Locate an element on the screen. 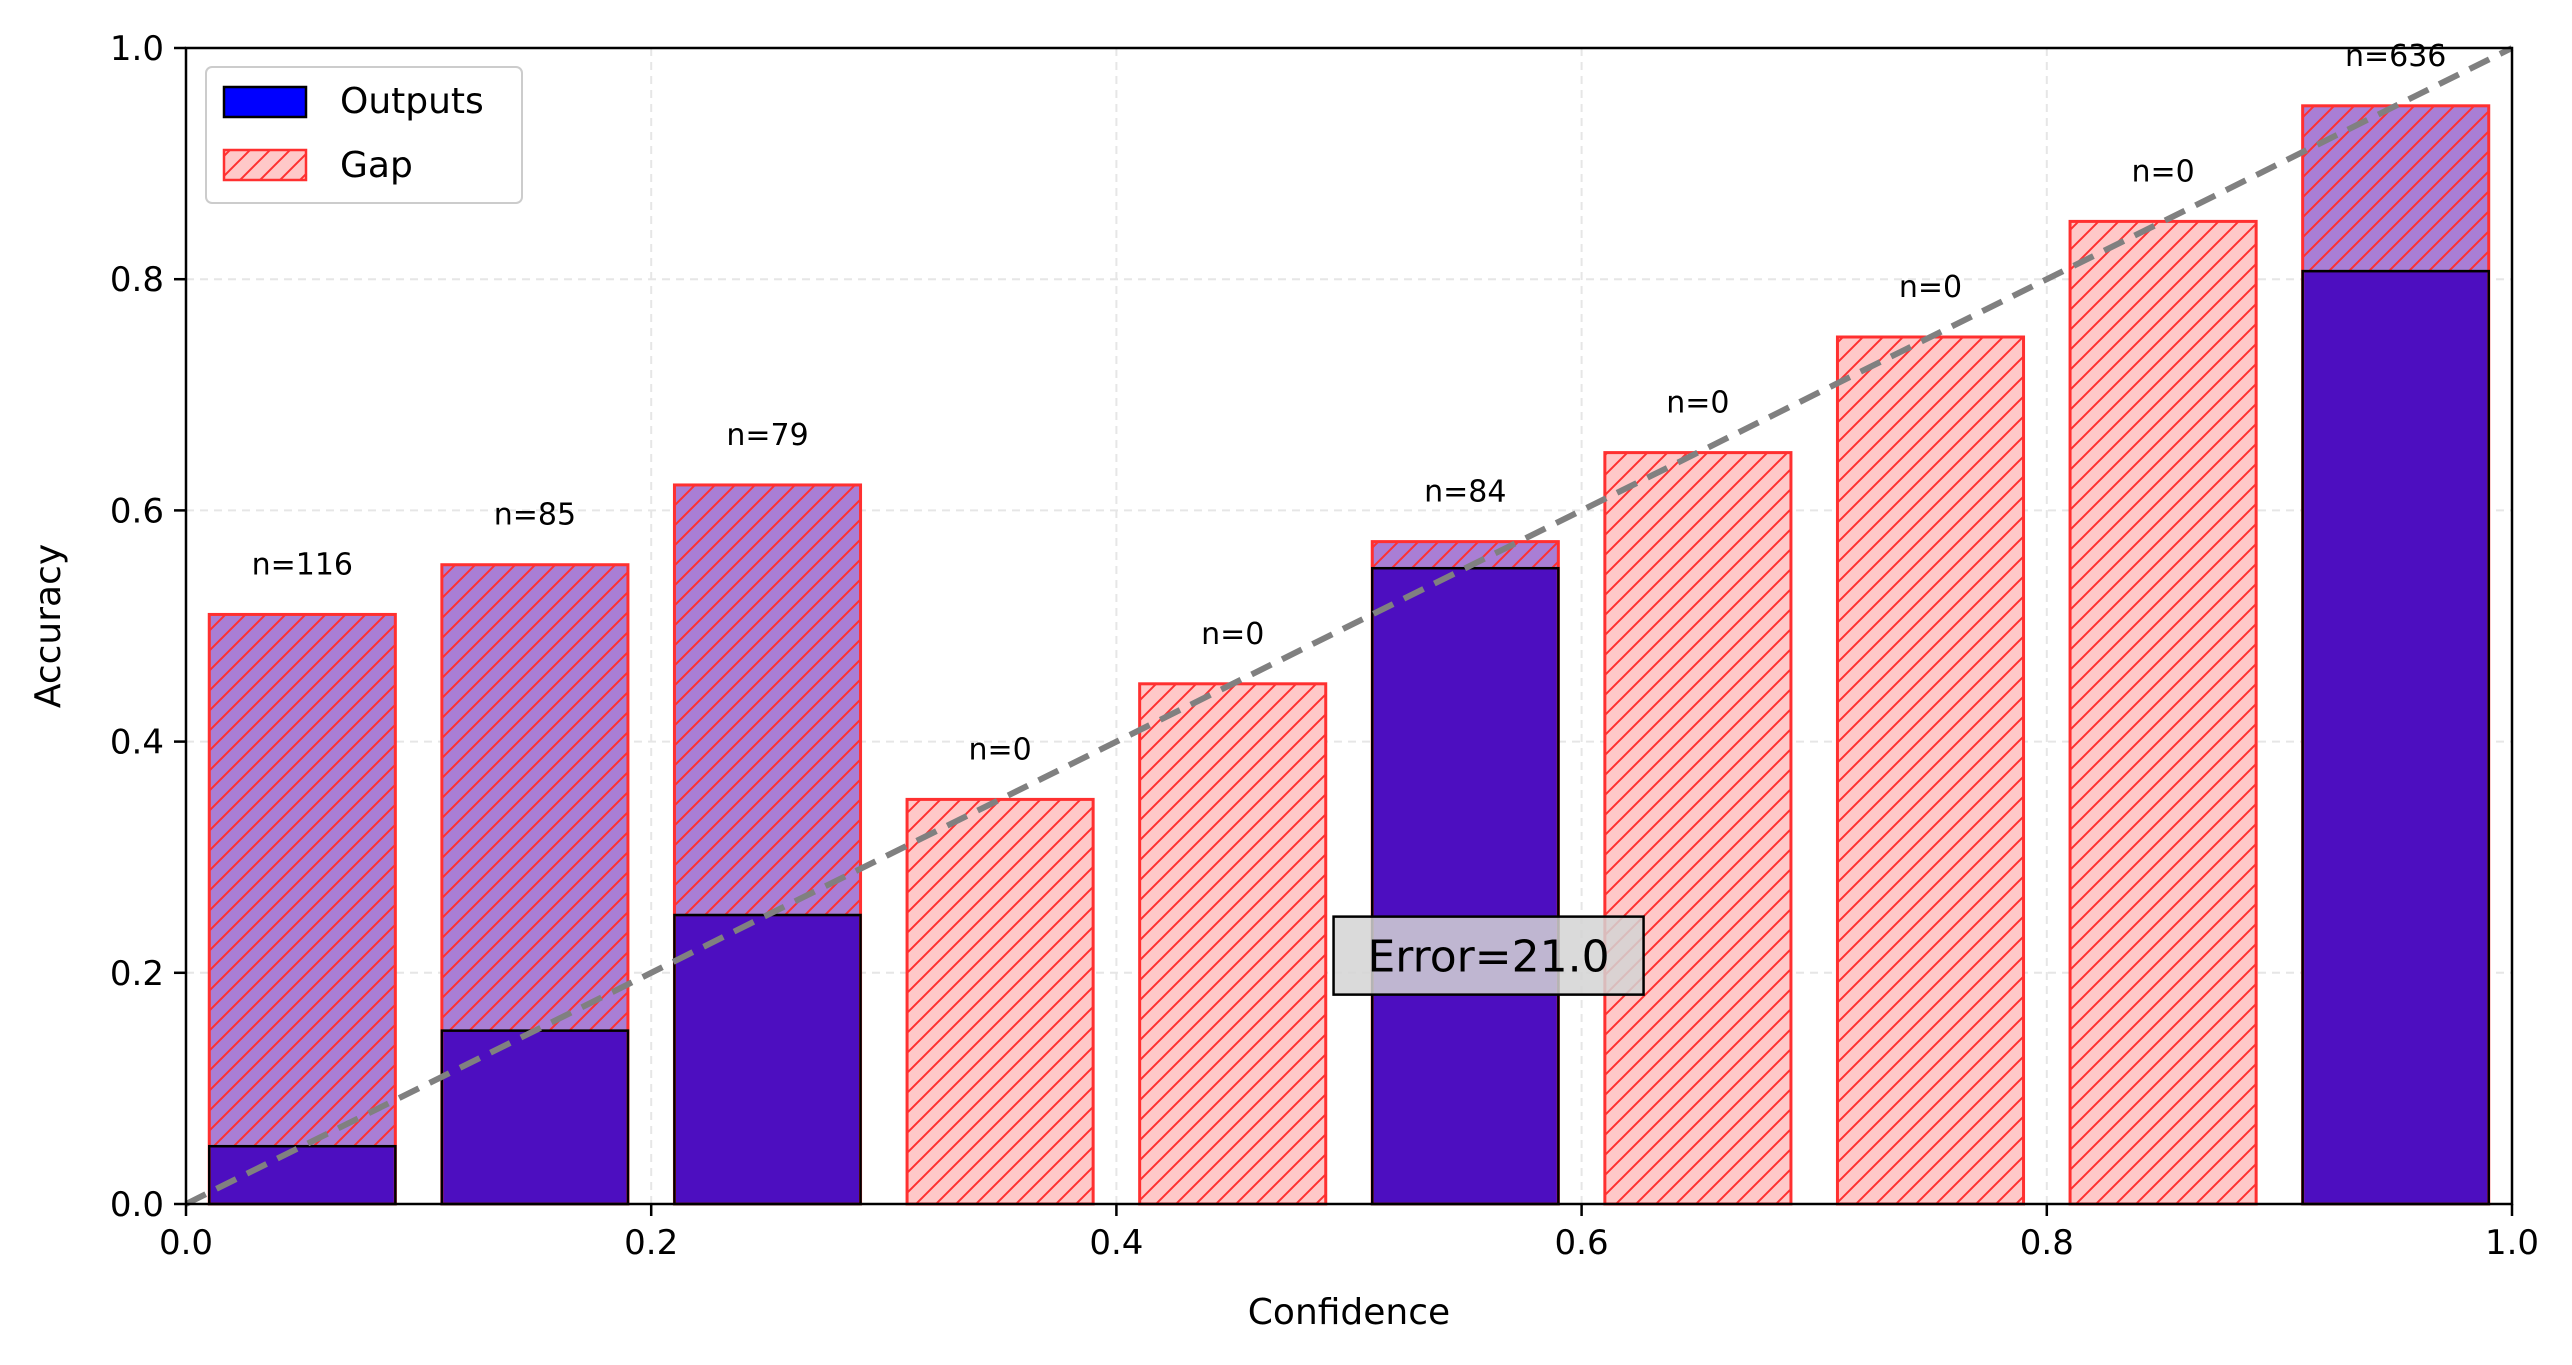 The height and width of the screenshot is (1365, 2572). y-tick-label: 0.2 is located at coordinates (137, 974).